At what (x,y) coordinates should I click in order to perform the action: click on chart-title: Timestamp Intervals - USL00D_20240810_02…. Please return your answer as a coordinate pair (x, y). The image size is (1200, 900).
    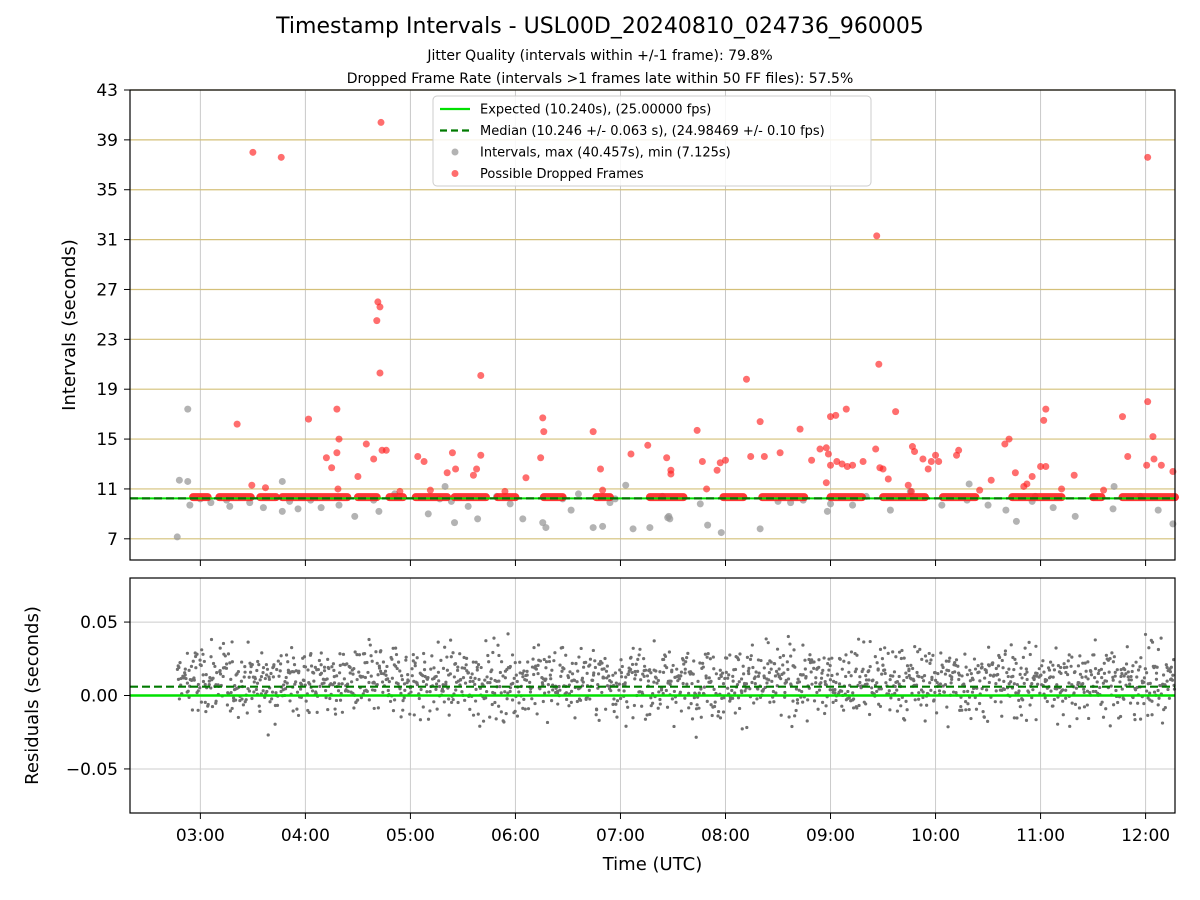
    Looking at the image, I should click on (600, 26).